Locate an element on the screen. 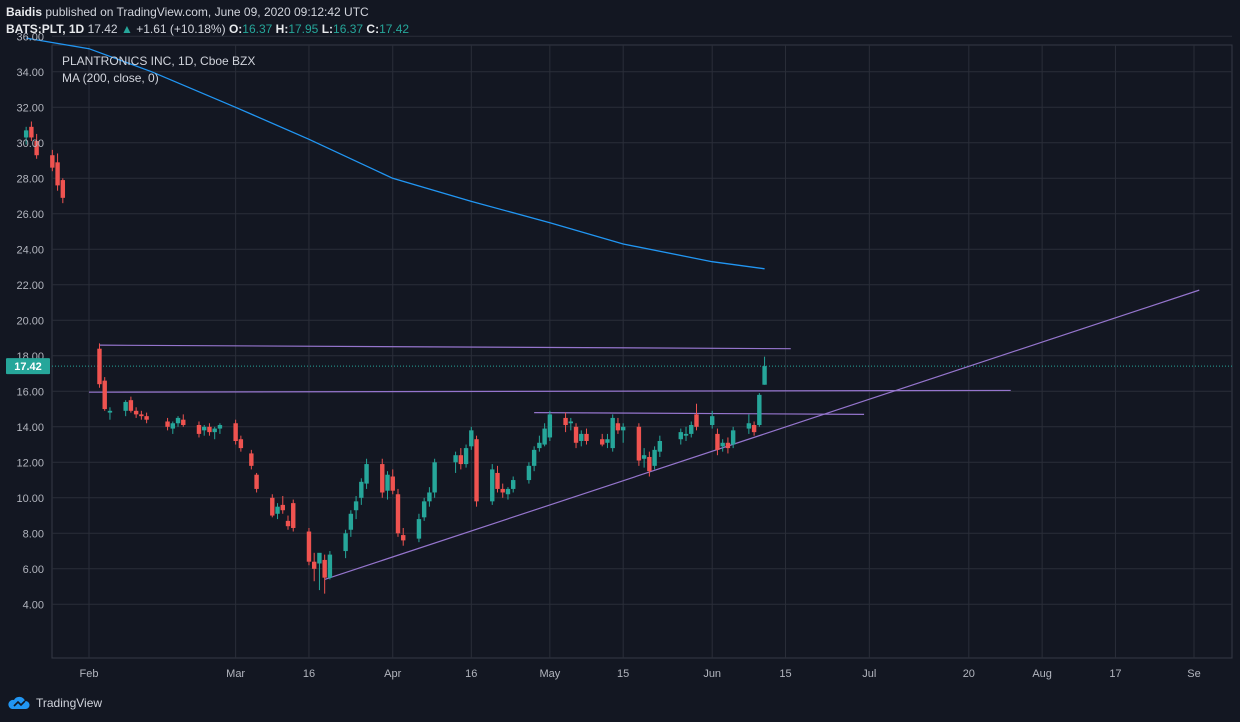 This screenshot has width=1240, height=722. ma-legend: MA (200, close, 0) is located at coordinates (110, 78).